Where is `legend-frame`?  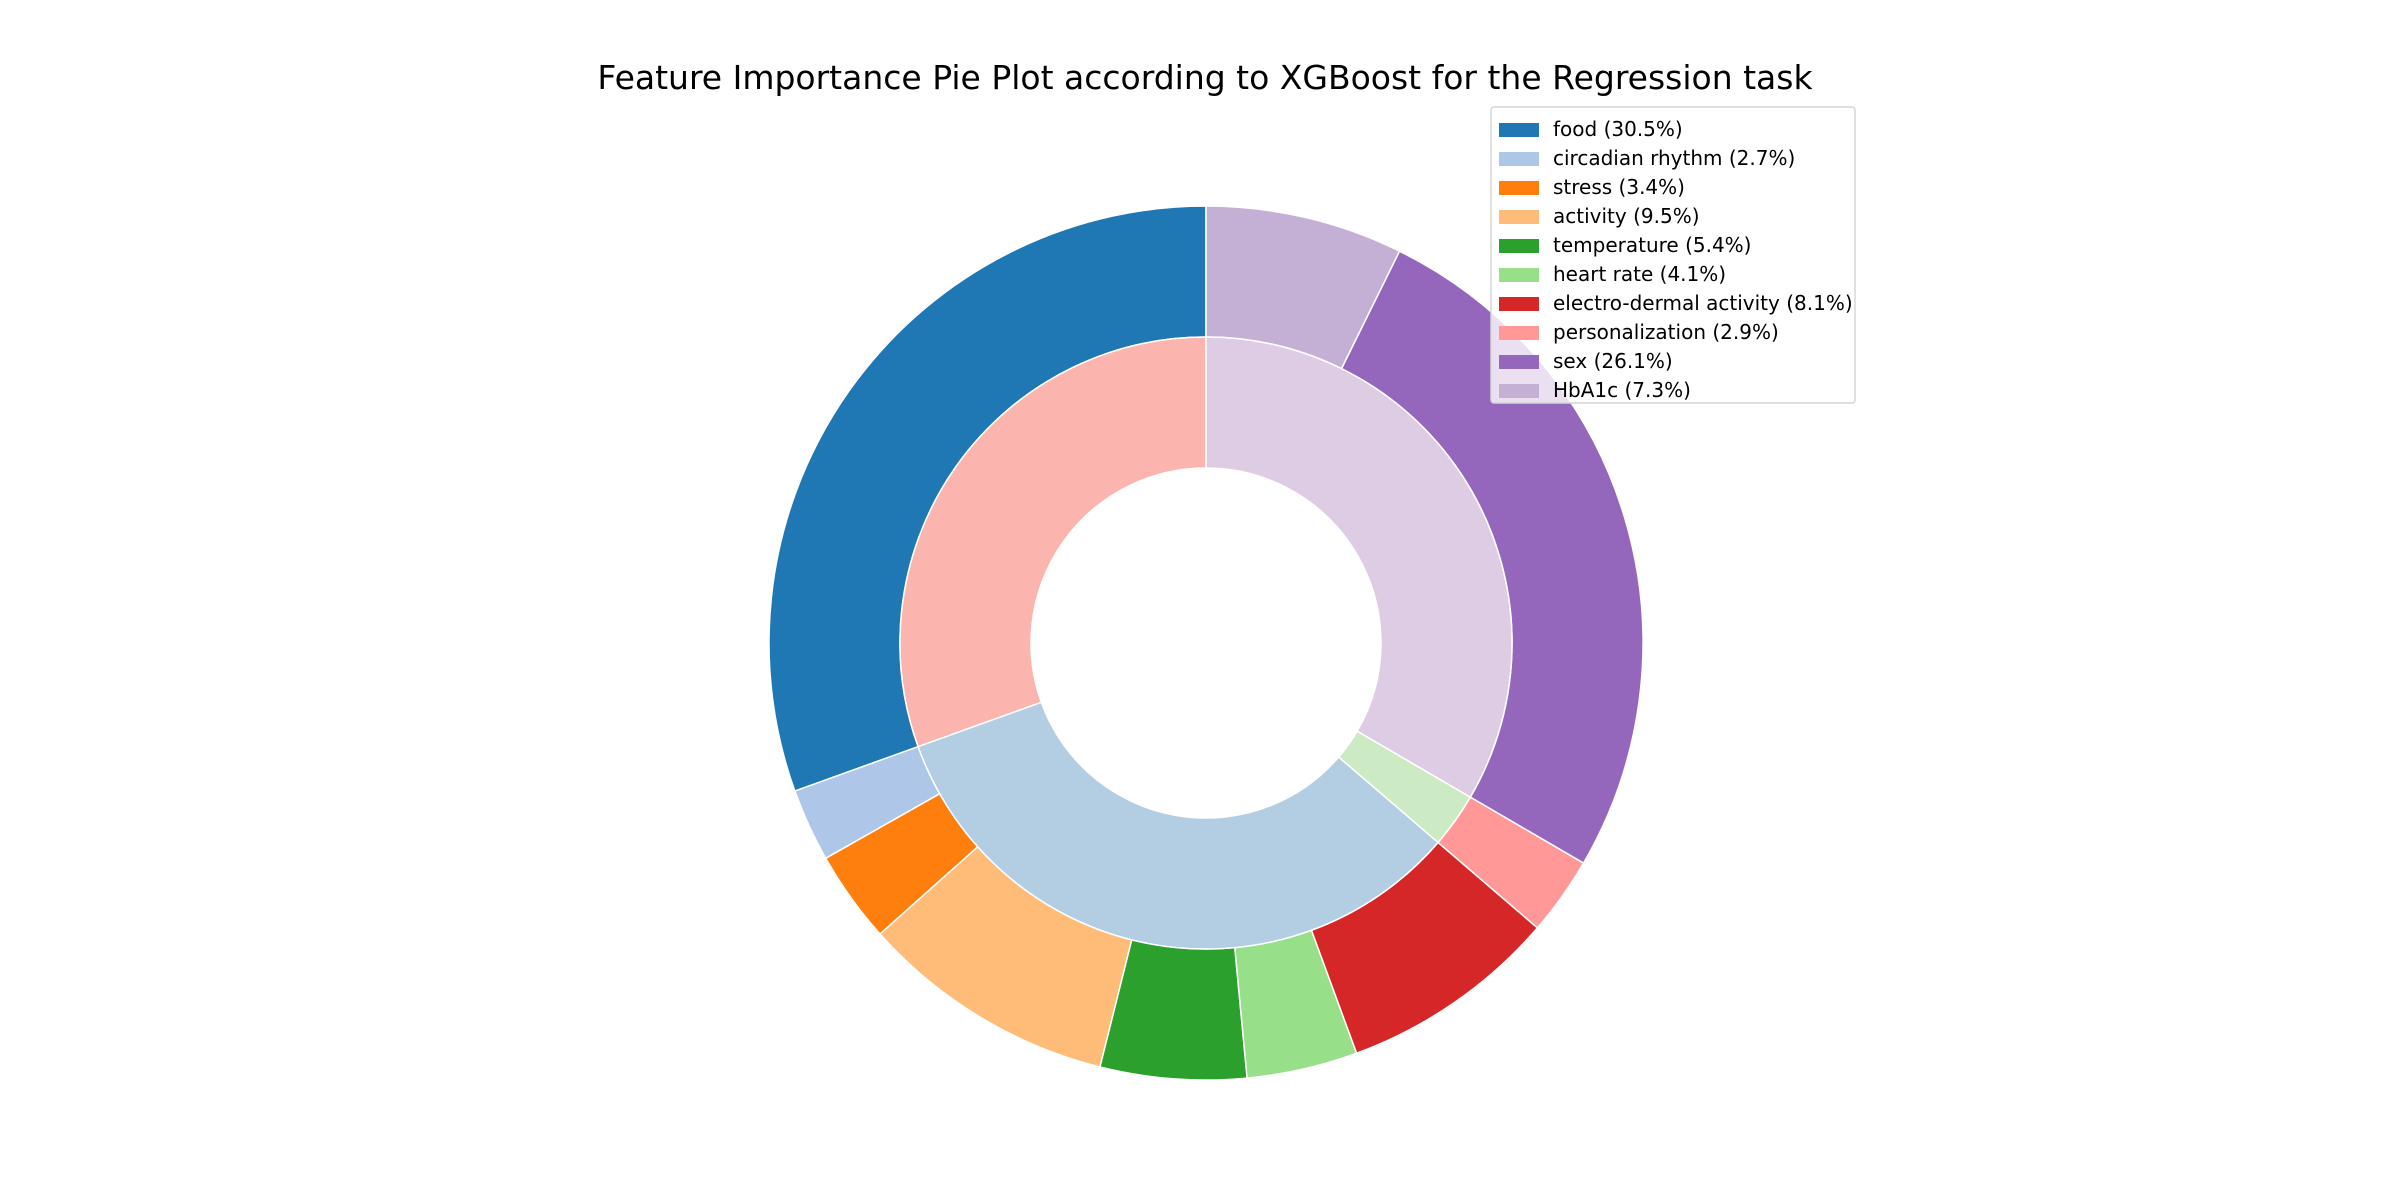
legend-frame is located at coordinates (1673, 255).